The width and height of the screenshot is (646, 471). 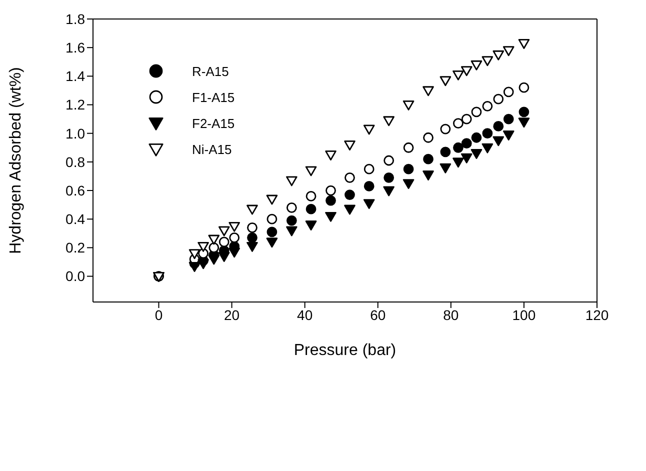 What do you see at coordinates (524, 314) in the screenshot?
I see `x-tick-label: 100` at bounding box center [524, 314].